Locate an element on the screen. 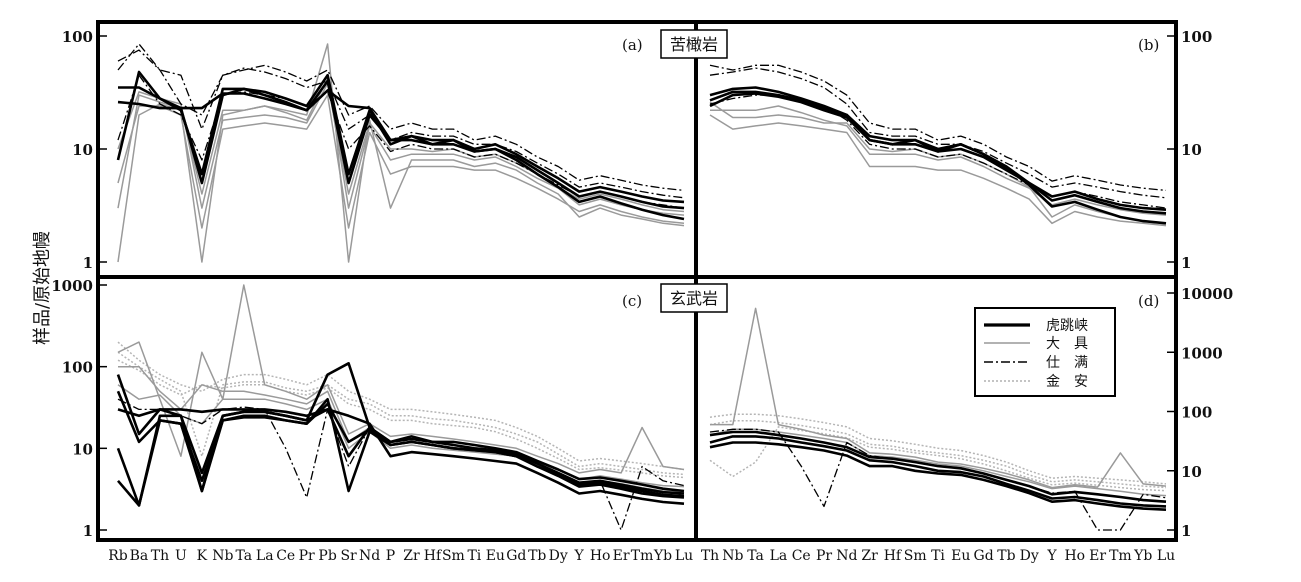  x-label-left-rb: Rb is located at coordinates (118, 556).